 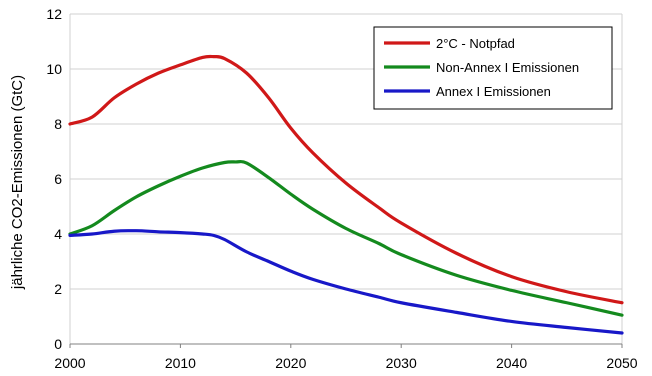 What do you see at coordinates (180, 363) in the screenshot?
I see `x-tick-label: 2010` at bounding box center [180, 363].